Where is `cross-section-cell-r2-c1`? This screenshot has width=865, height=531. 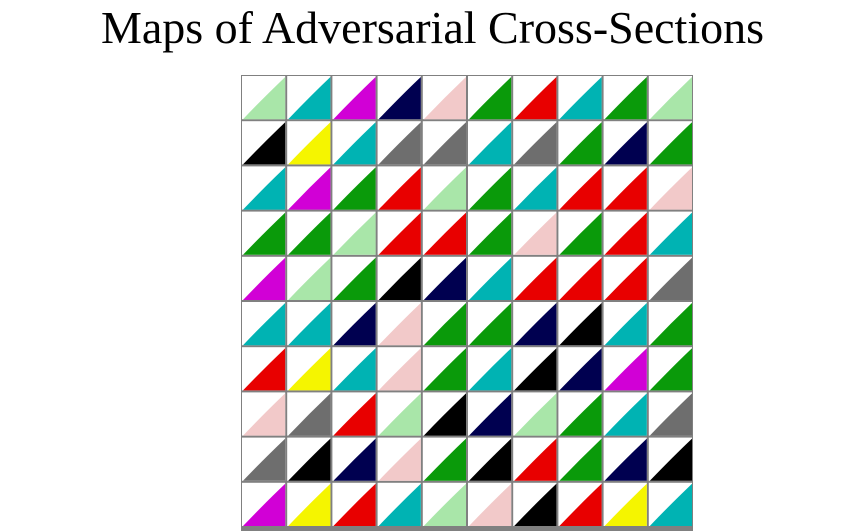
cross-section-cell-r2-c1 is located at coordinates (264, 143).